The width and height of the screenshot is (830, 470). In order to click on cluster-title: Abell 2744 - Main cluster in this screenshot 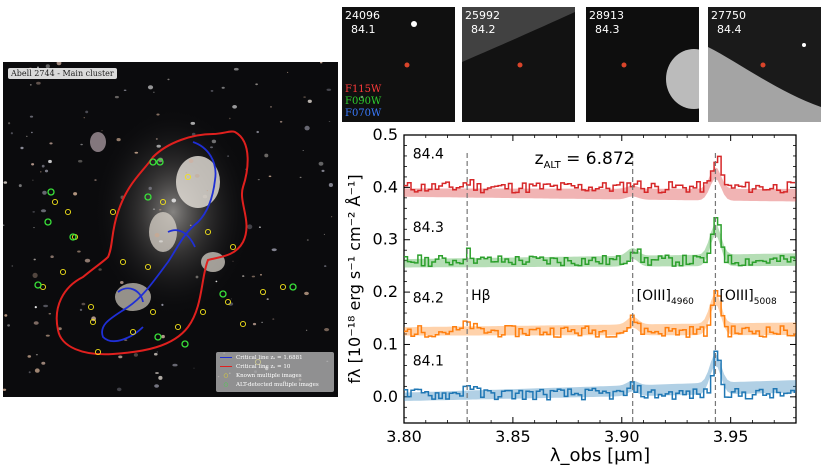, I will do `click(62, 73)`.